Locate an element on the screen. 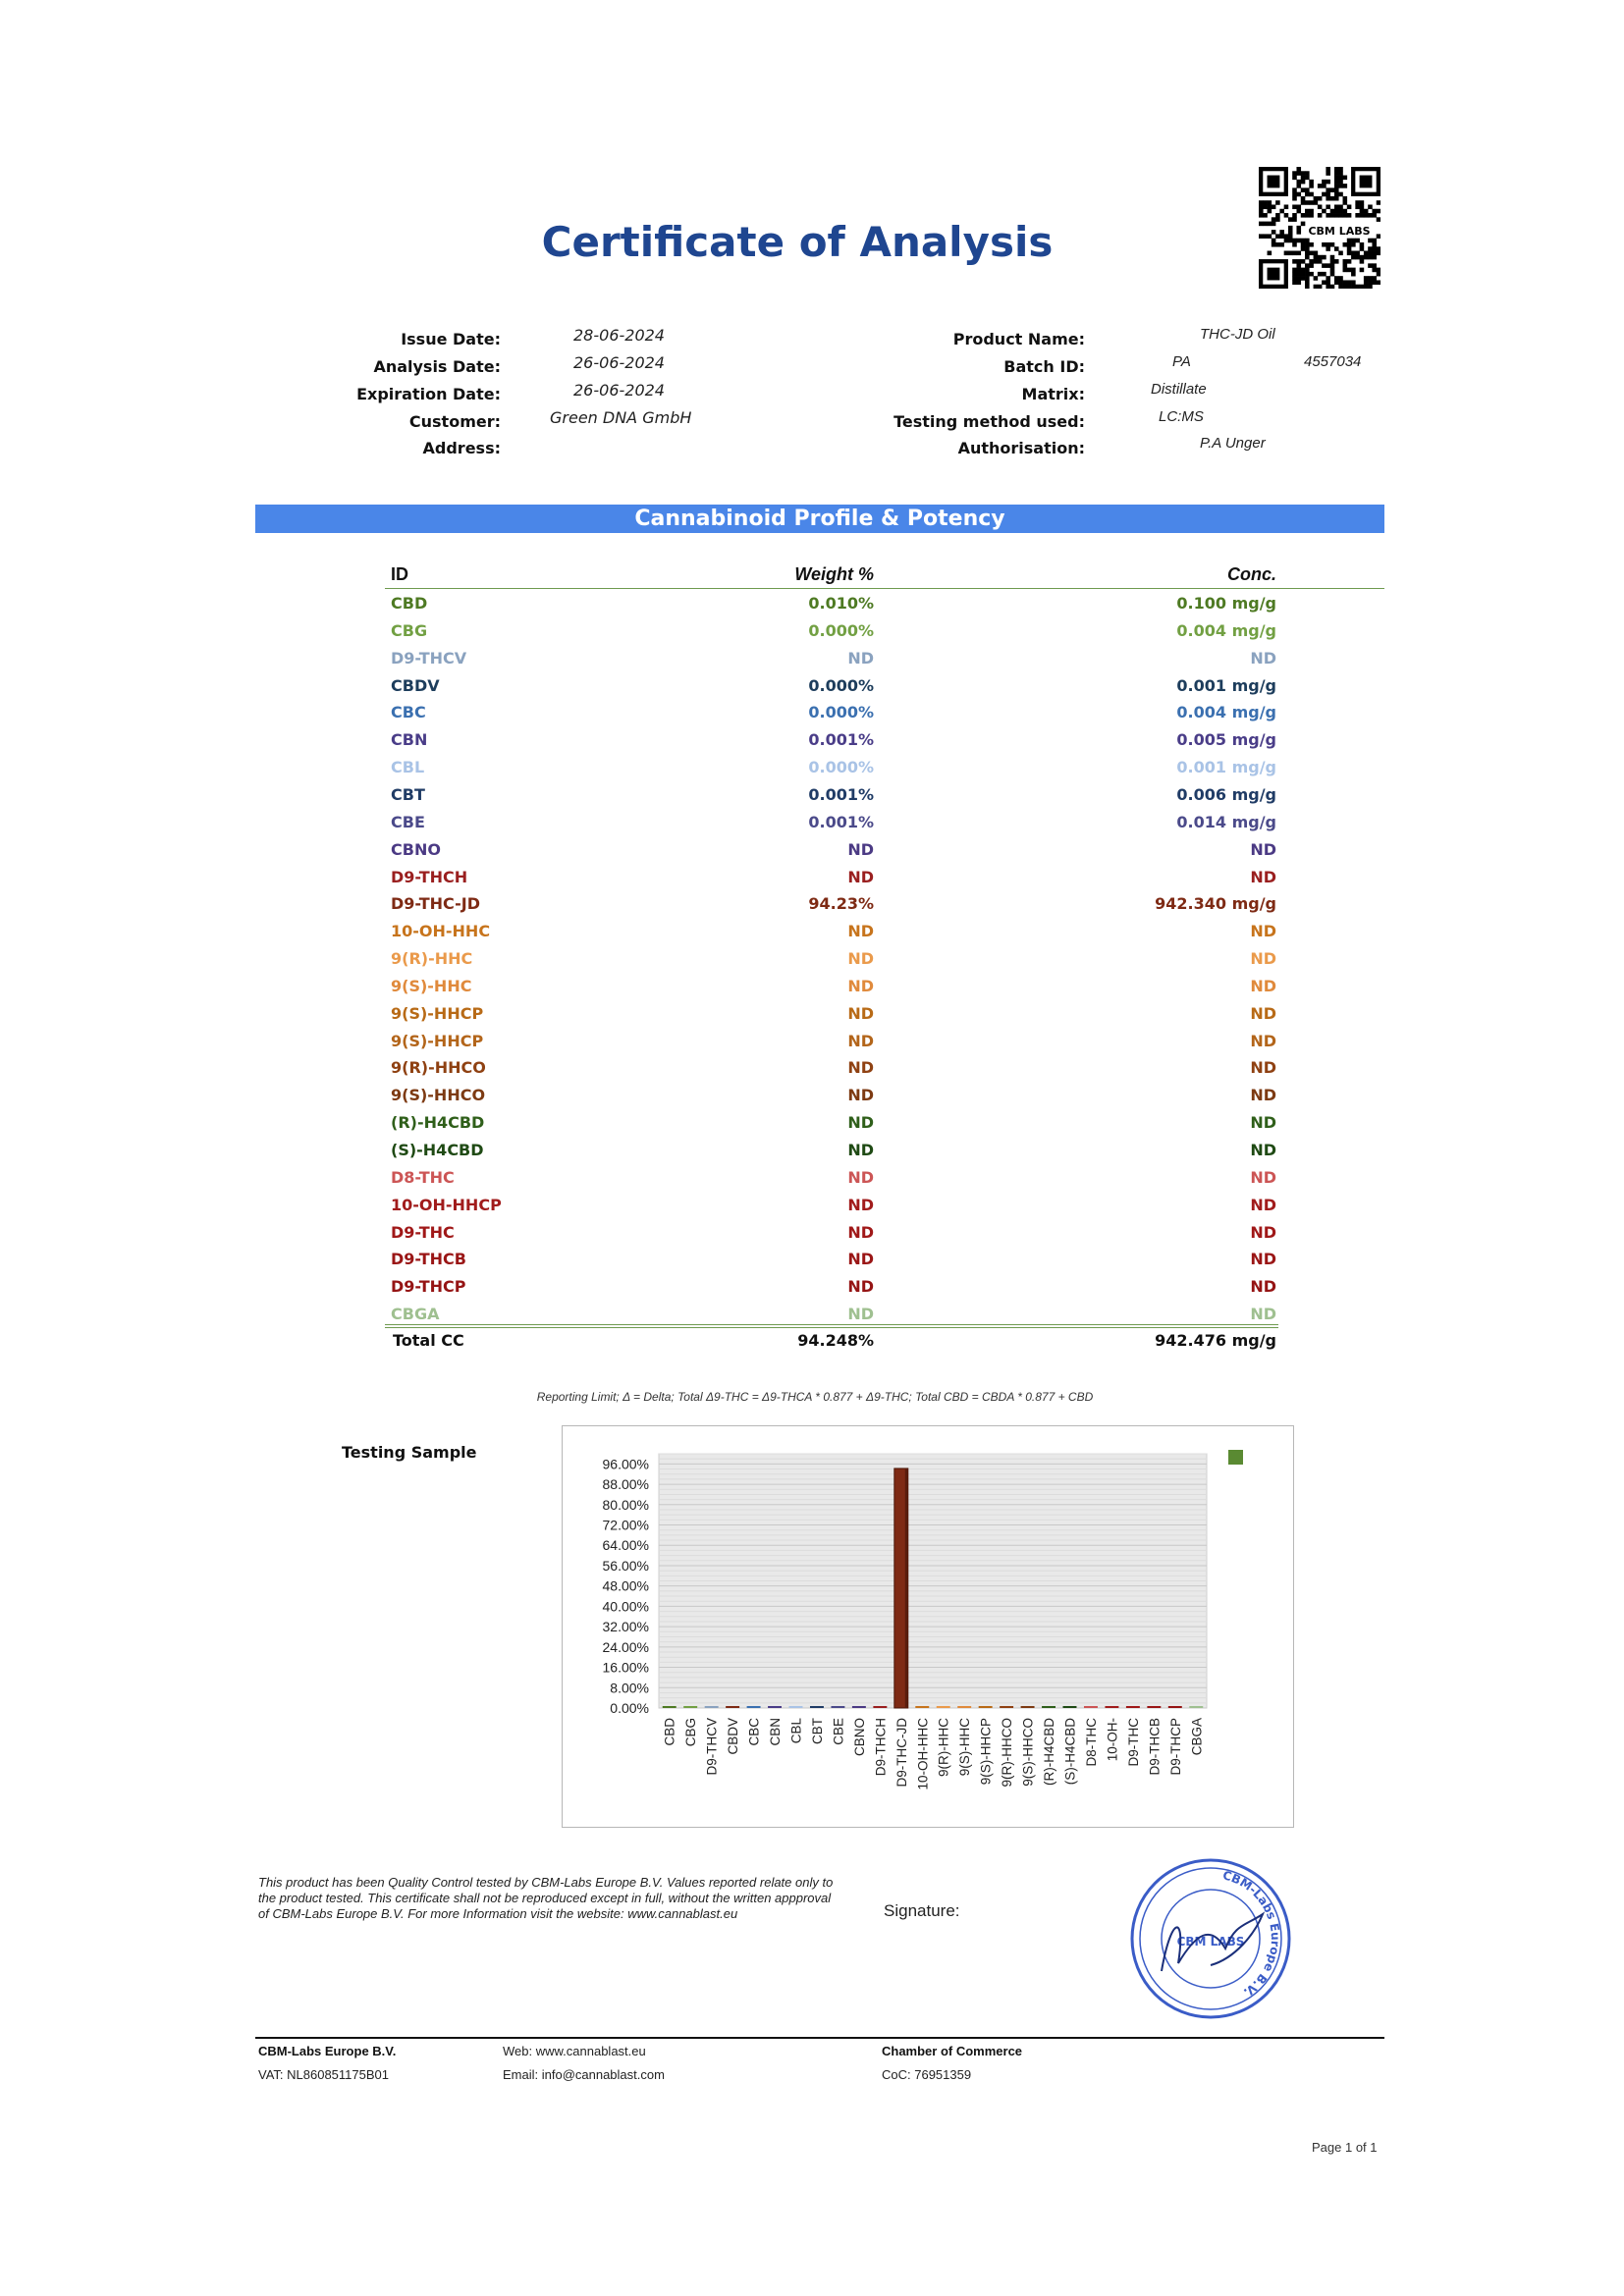  x-tick-label: CBGA is located at coordinates (1196, 1736).